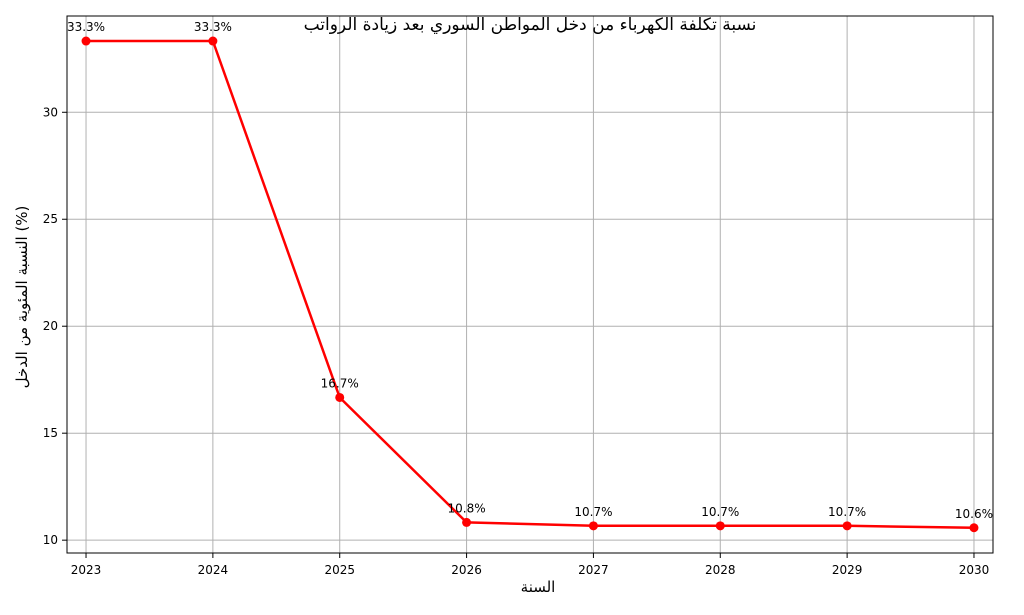 This screenshot has height=615, width=1024. What do you see at coordinates (213, 27) in the screenshot?
I see `data-label-2024: 33.3%` at bounding box center [213, 27].